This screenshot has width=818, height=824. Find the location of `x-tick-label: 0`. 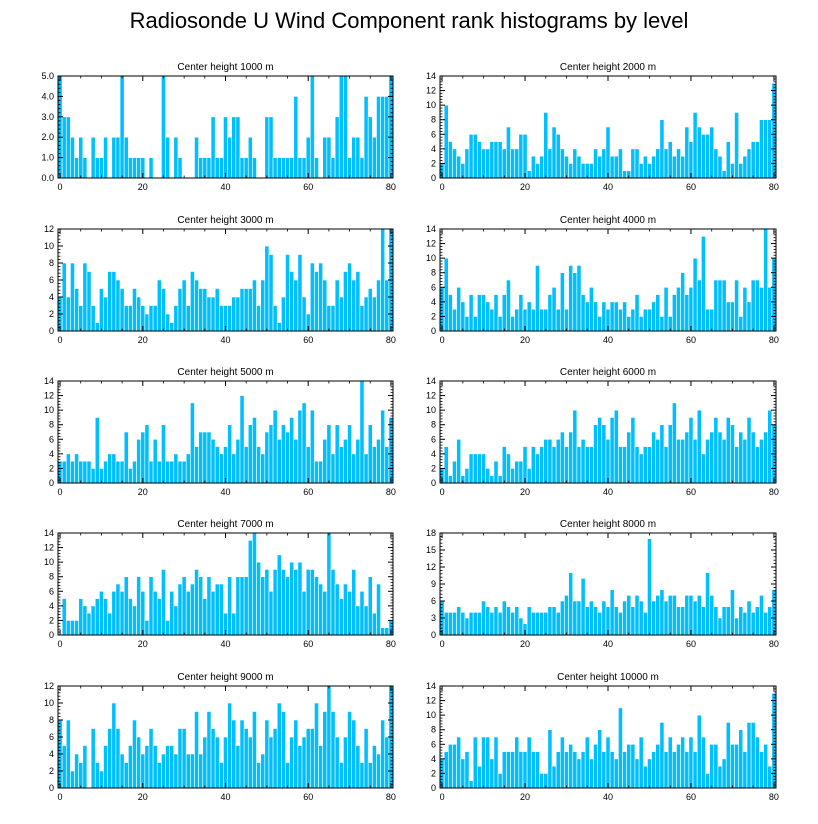

x-tick-label: 0 is located at coordinates (442, 797).